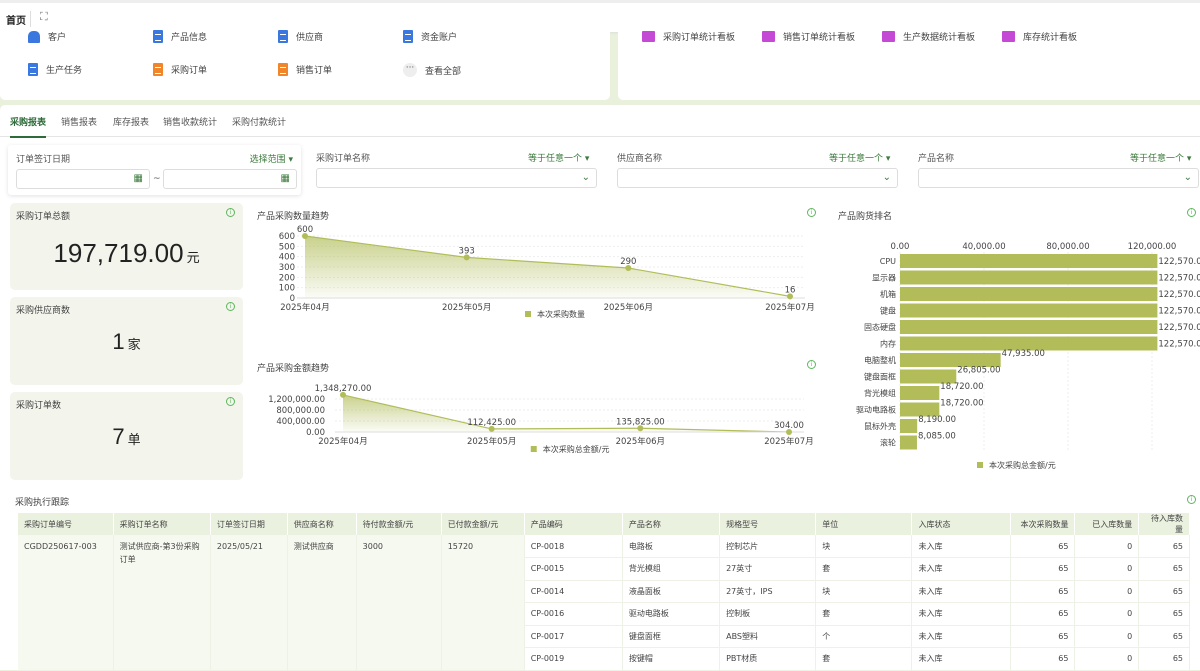  What do you see at coordinates (432, 70) in the screenshot?
I see `quick-link: ··· 查看全部` at bounding box center [432, 70].